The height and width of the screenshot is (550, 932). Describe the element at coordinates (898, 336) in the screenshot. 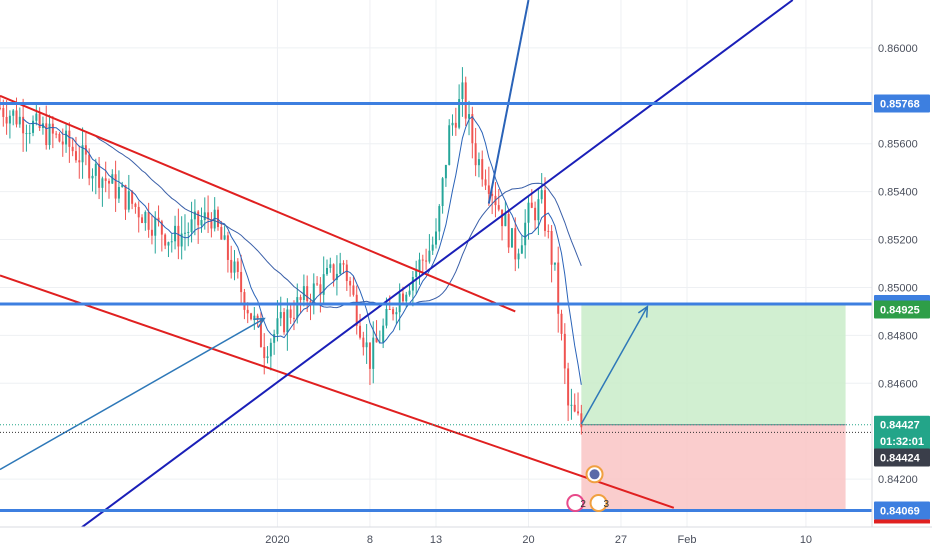

I see `price-tick-label: 0.84800` at that location.